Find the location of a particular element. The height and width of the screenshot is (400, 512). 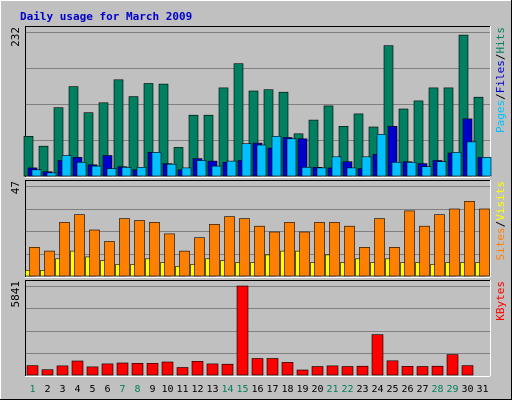

legend-entry: KBytes is located at coordinates (500, 301).